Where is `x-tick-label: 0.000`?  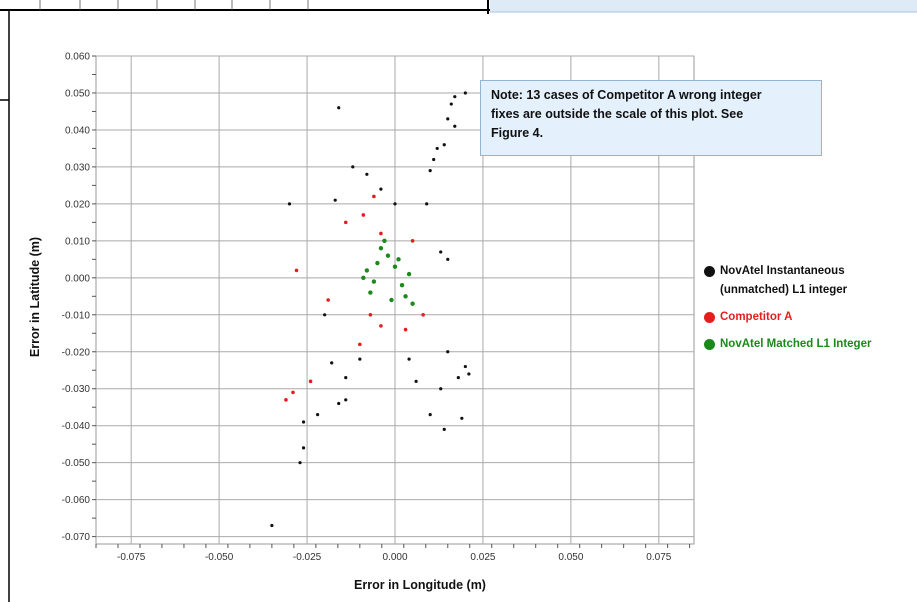 x-tick-label: 0.000 is located at coordinates (394, 557).